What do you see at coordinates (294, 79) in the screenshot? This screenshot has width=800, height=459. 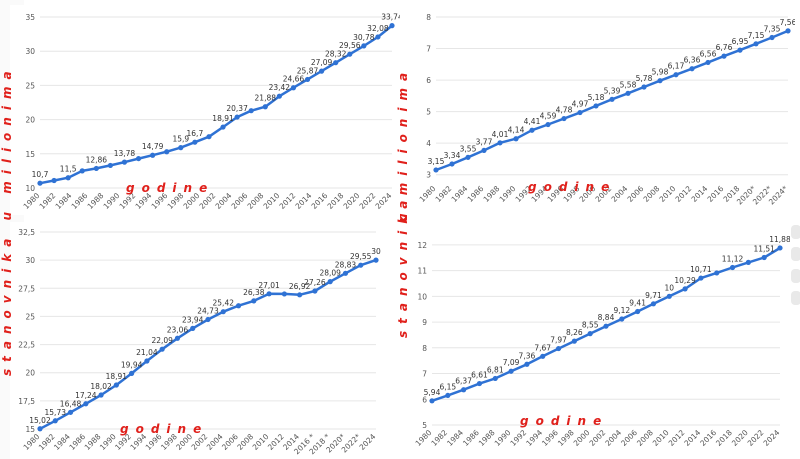 I see `data-label: 24,66` at bounding box center [294, 79].